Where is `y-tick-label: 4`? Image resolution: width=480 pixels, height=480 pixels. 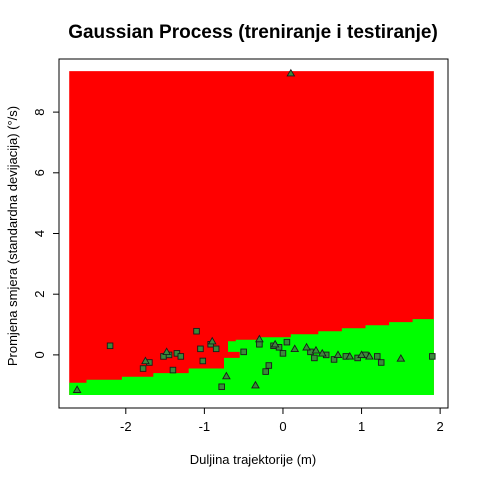 y-tick-label: 4 is located at coordinates (39, 233).